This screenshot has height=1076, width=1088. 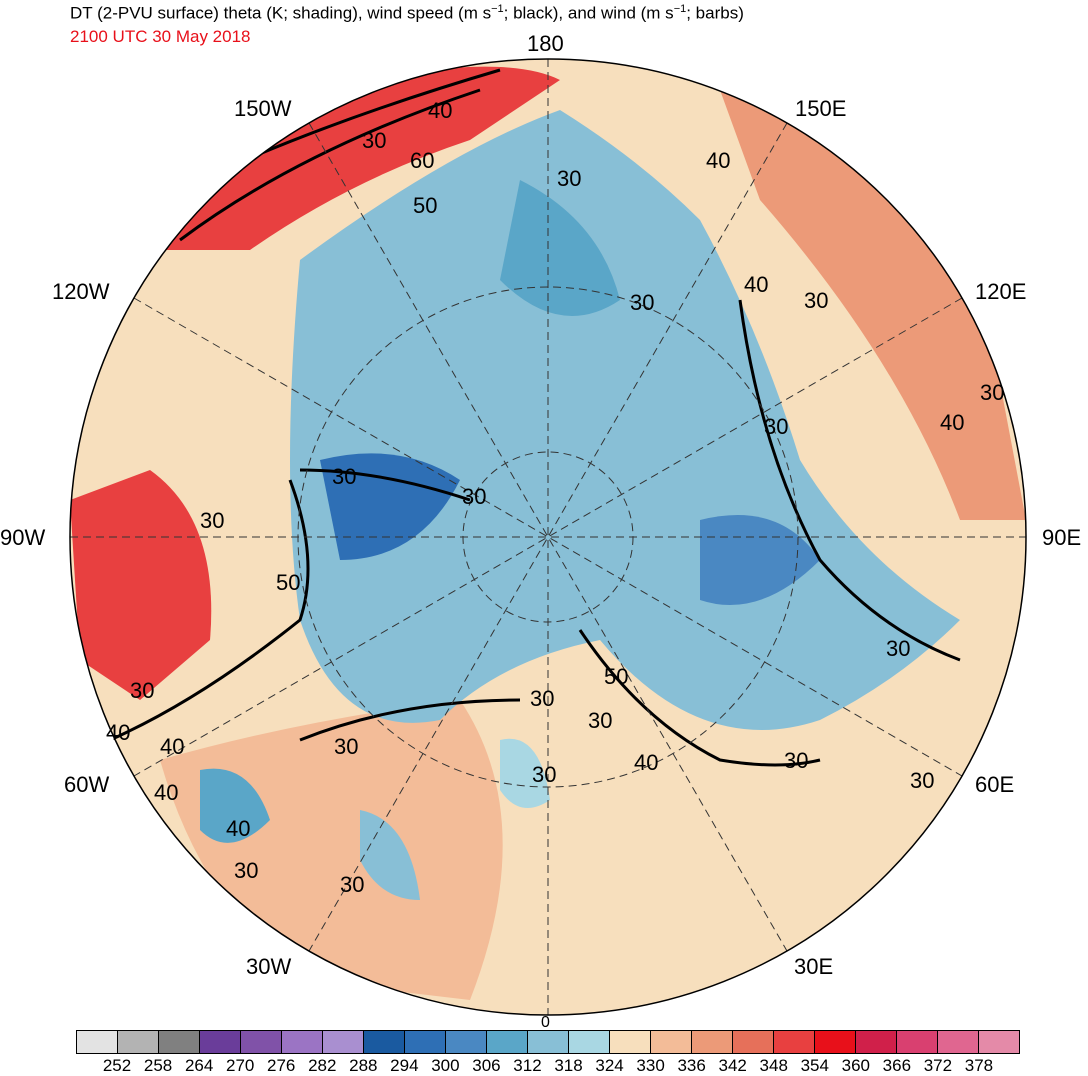 I want to click on colorbar-tick-label: 288, so click(x=363, y=1065).